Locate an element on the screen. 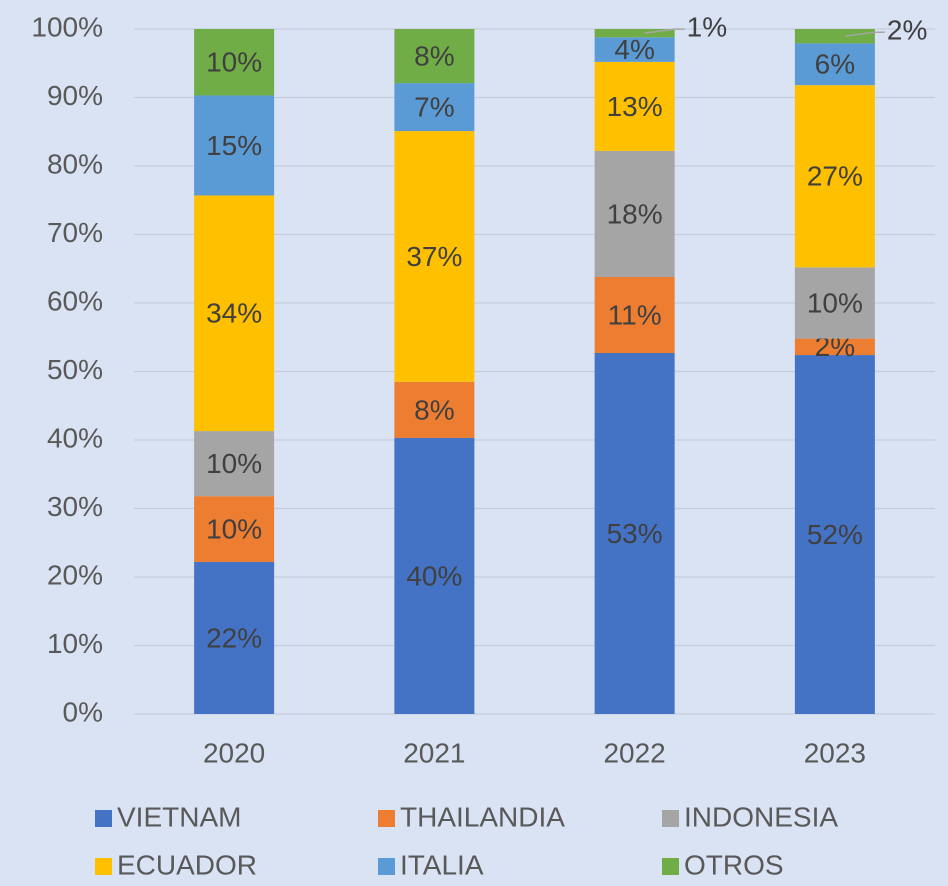 This screenshot has height=886, width=948. data-label: 6% is located at coordinates (835, 64).